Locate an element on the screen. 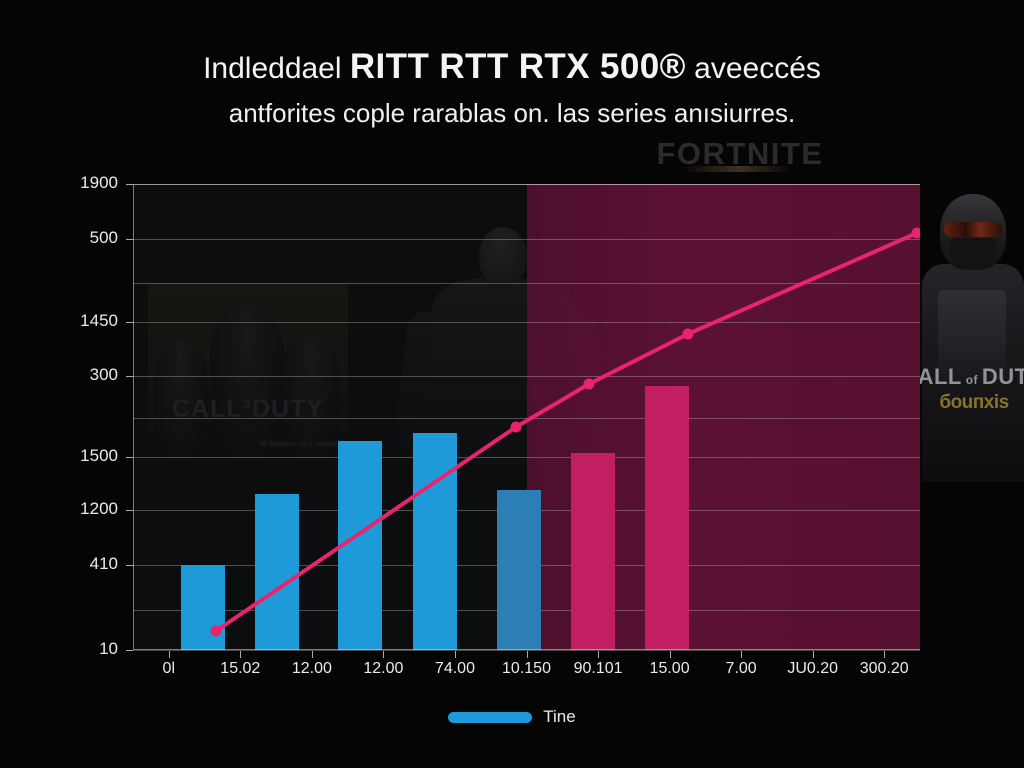 The image size is (1024, 768). headline-prefix: Indleddael is located at coordinates (276, 68).